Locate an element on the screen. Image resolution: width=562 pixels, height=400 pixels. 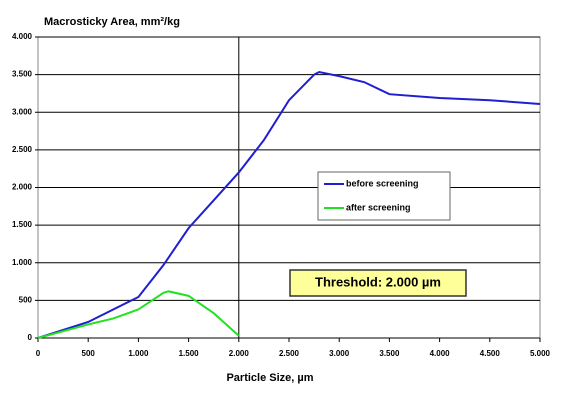
x-tick-label: 3.500 is located at coordinates (389, 353).